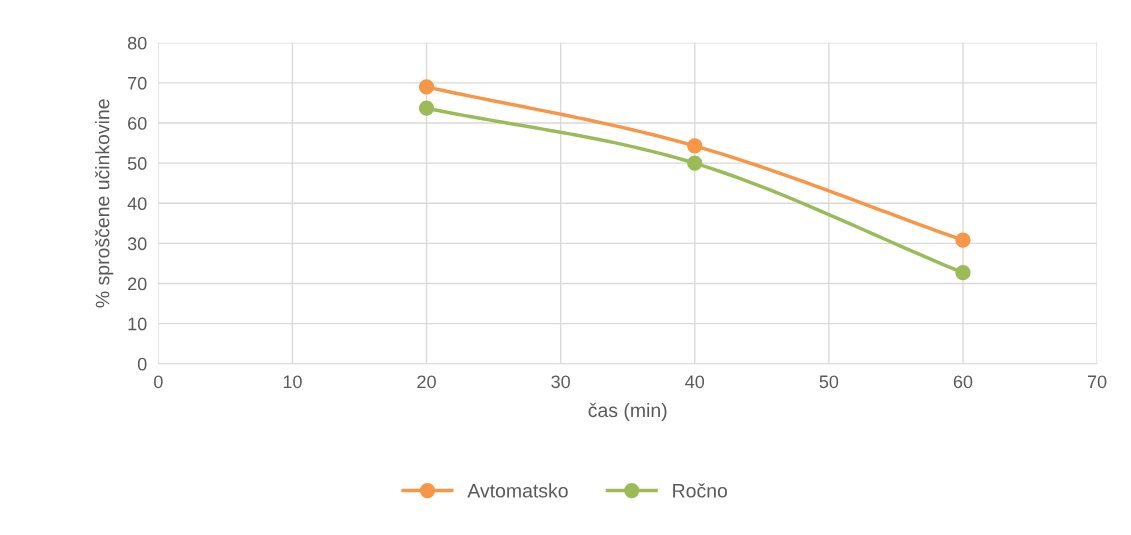 Image resolution: width=1131 pixels, height=535 pixels. Describe the element at coordinates (700, 490) in the screenshot. I see `legend-label: Ročno` at that location.